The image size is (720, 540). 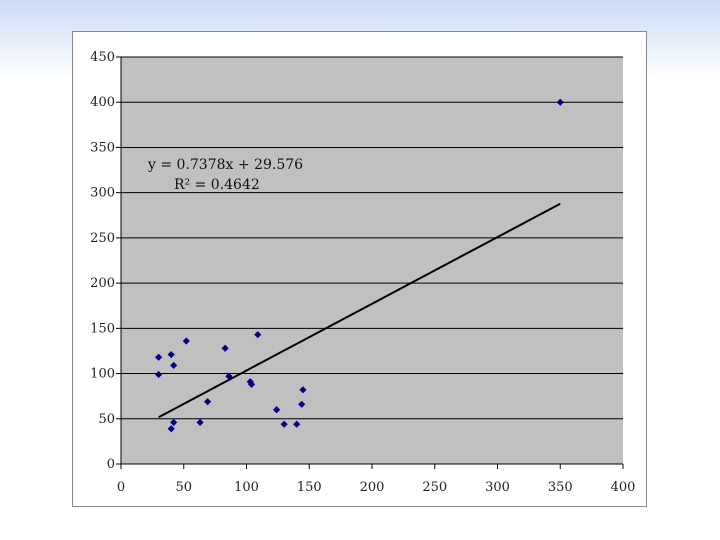 I want to click on y-tick-label-350: 350, so click(x=102, y=147).